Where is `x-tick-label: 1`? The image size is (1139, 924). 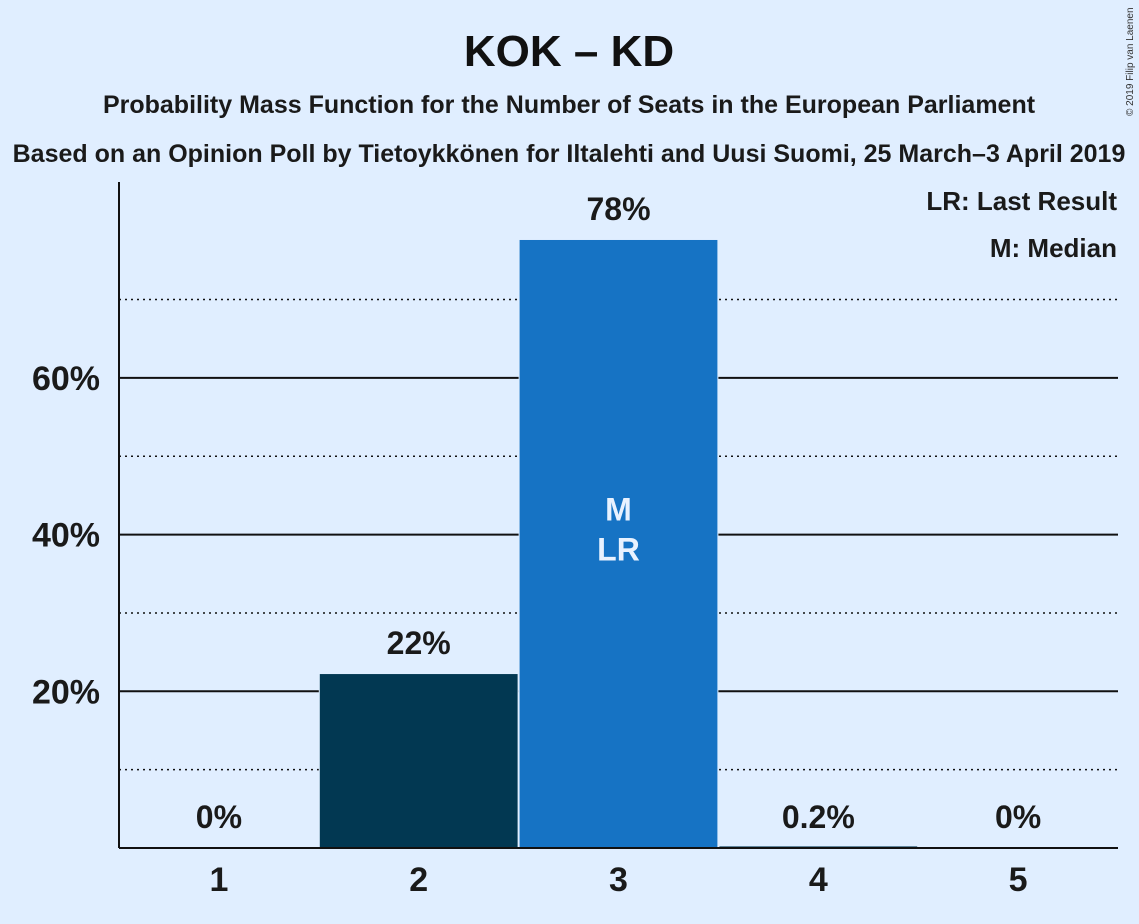 x-tick-label: 1 is located at coordinates (218, 880).